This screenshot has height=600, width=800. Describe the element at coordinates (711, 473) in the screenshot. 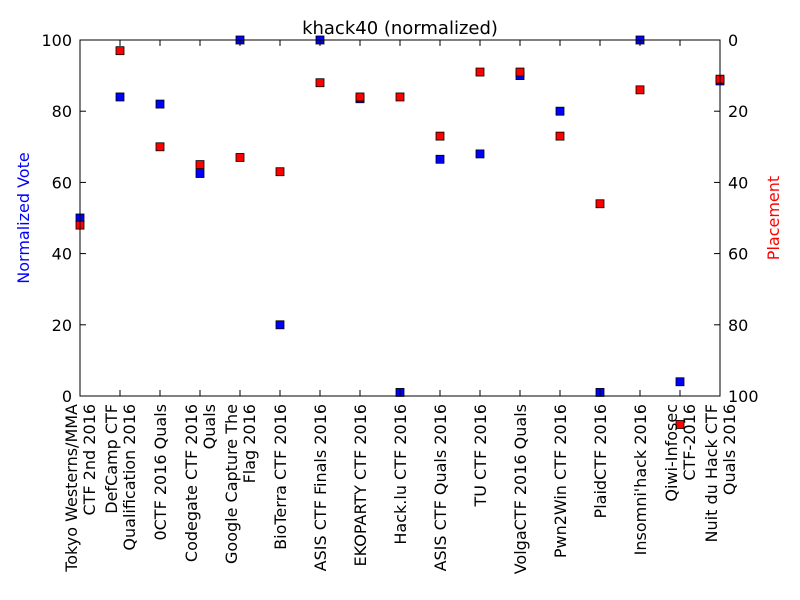

I see `category-label-line: Nuit du Hack CTF` at that location.